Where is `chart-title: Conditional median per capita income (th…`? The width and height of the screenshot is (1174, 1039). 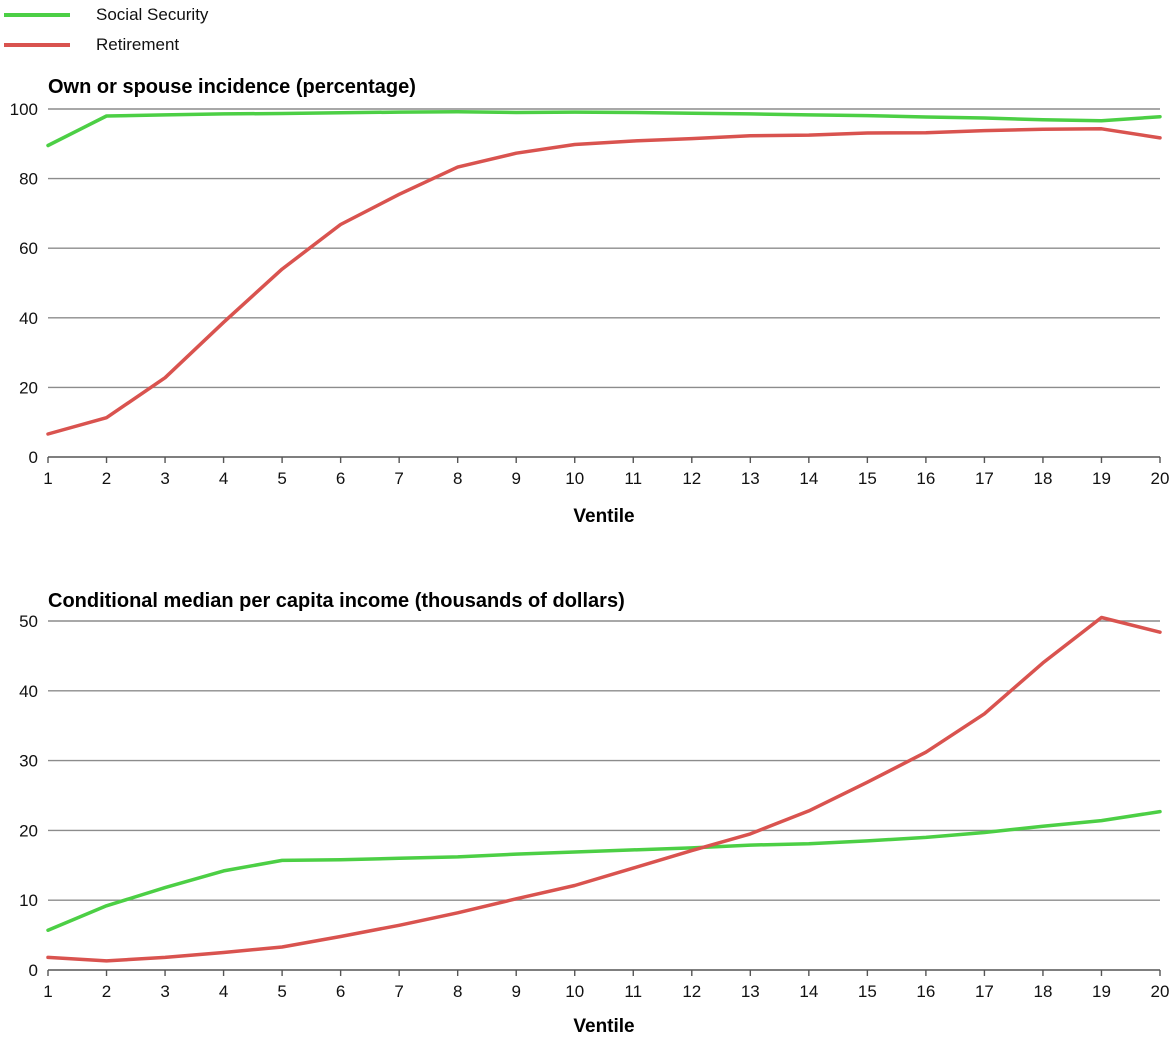 chart-title: Conditional median per capita income (th… is located at coordinates (336, 601).